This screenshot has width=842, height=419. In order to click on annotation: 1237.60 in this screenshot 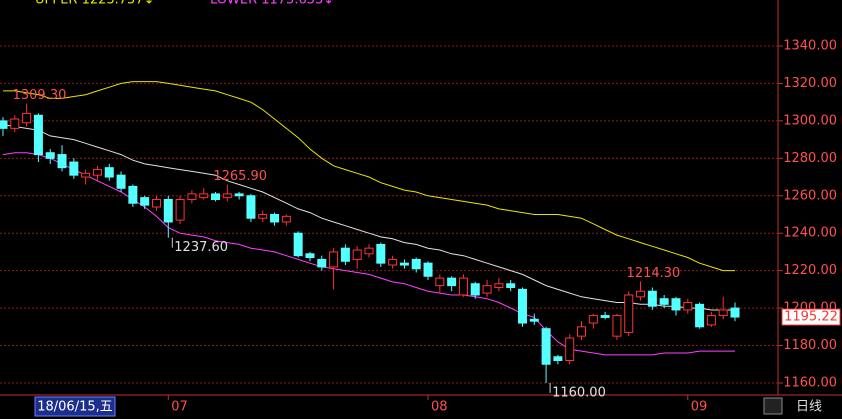, I will do `click(201, 247)`.